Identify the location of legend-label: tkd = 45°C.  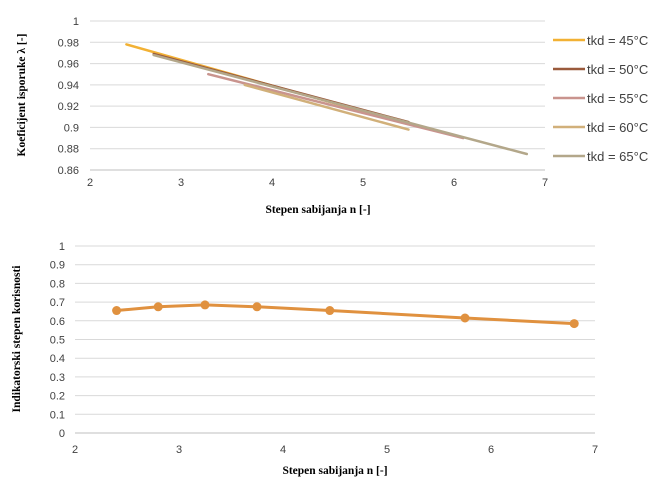
(617, 40).